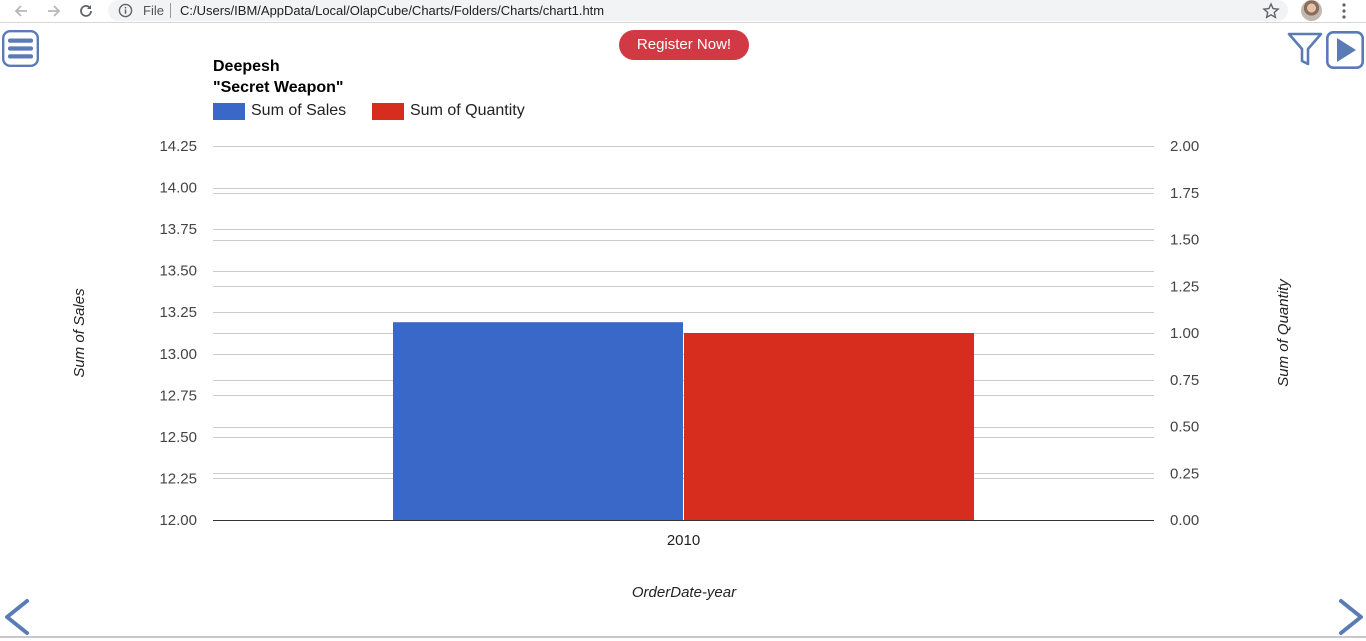  I want to click on x-axis-title: OrderDate-year, so click(684, 592).